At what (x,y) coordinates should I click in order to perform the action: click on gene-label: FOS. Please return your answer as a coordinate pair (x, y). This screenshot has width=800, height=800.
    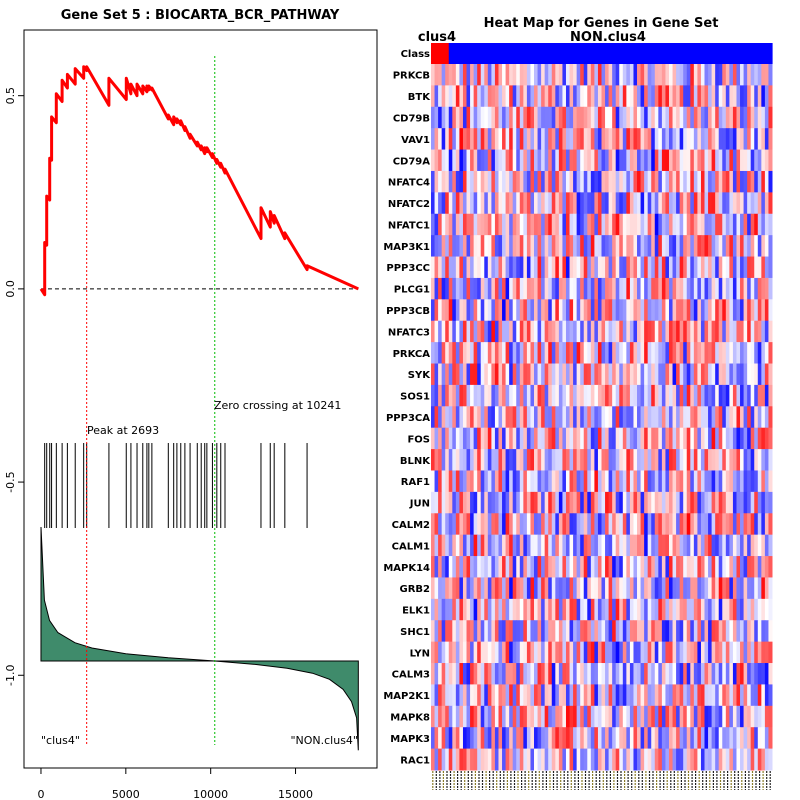
    Looking at the image, I should click on (418, 439).